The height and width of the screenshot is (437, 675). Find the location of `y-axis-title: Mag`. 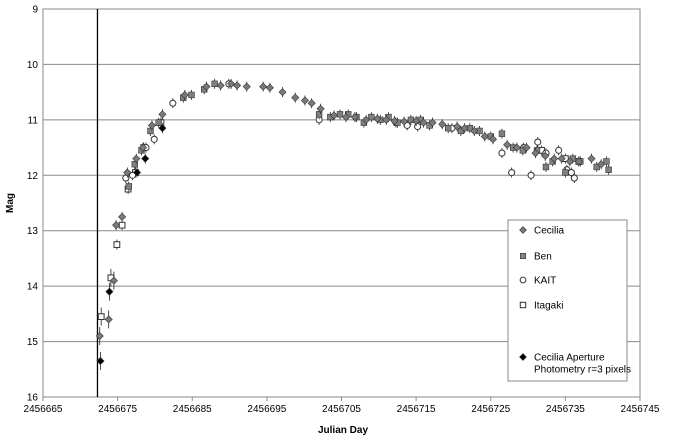

y-axis-title: Mag is located at coordinates (10, 203).